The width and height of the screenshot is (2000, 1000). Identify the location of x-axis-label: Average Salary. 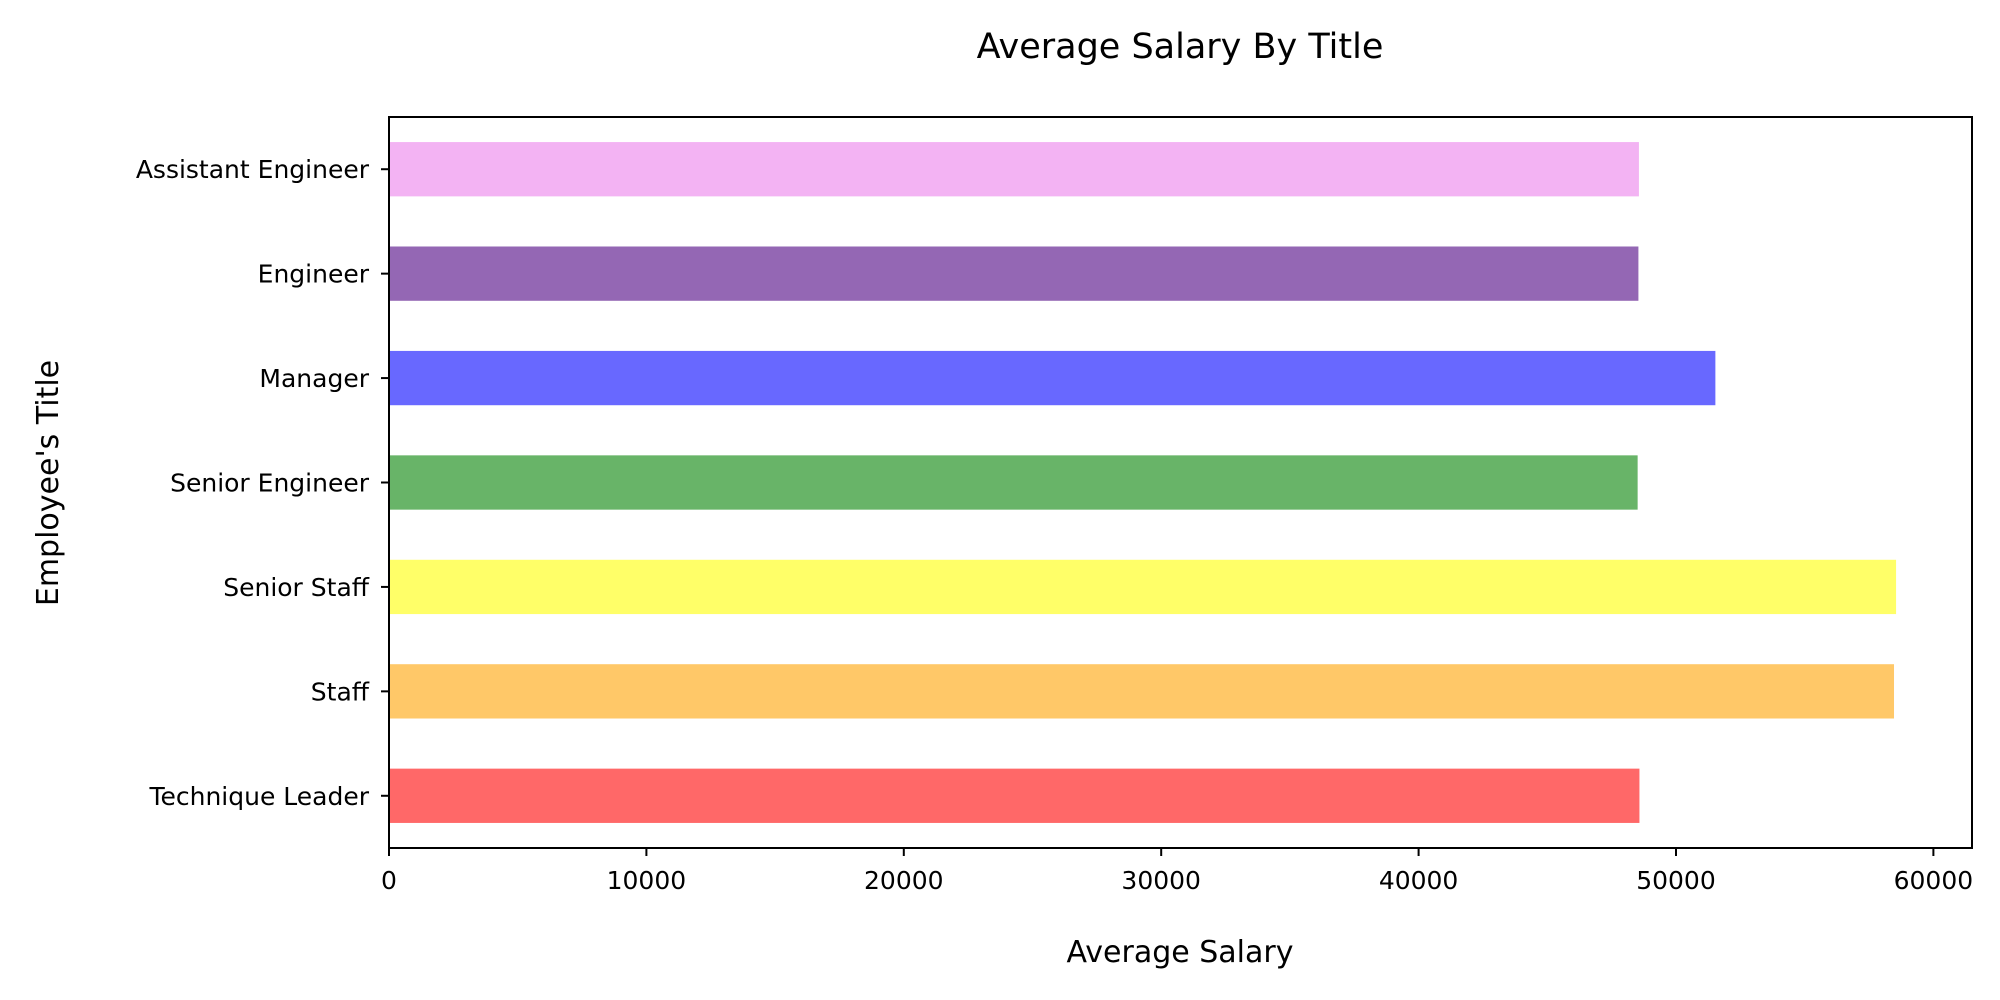
(1180, 952).